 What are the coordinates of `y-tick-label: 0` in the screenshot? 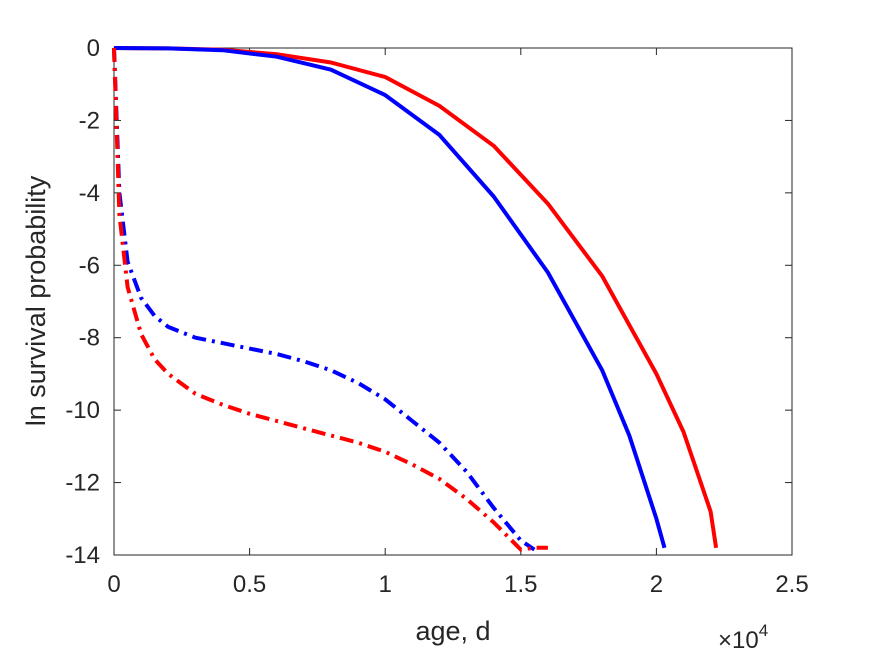 It's located at (93, 48).